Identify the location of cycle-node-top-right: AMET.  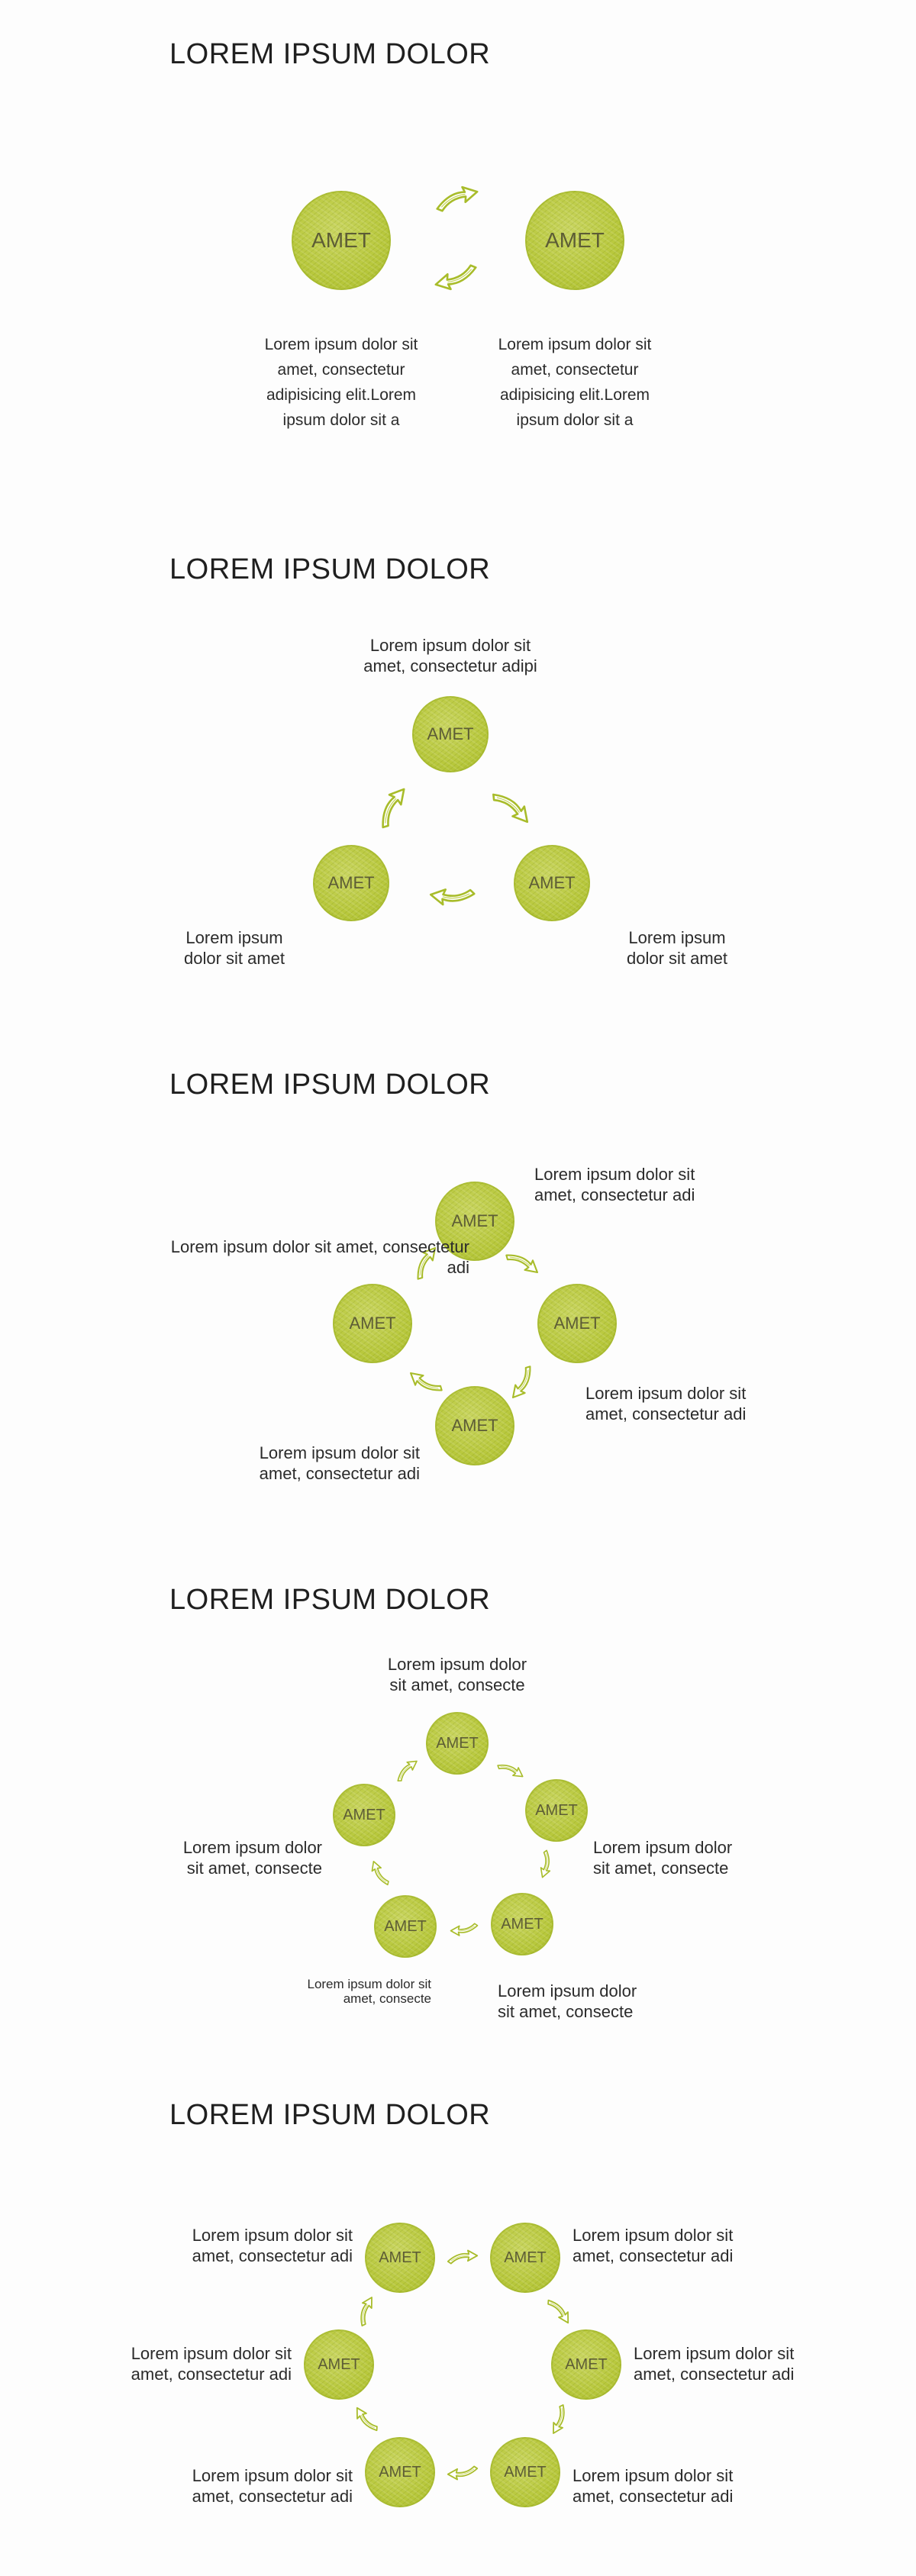
(525, 2258).